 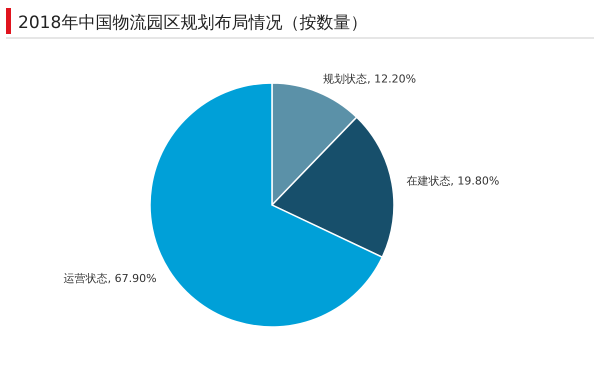 What do you see at coordinates (369, 79) in the screenshot?
I see `slice-label: 规划状态, 12.20%` at bounding box center [369, 79].